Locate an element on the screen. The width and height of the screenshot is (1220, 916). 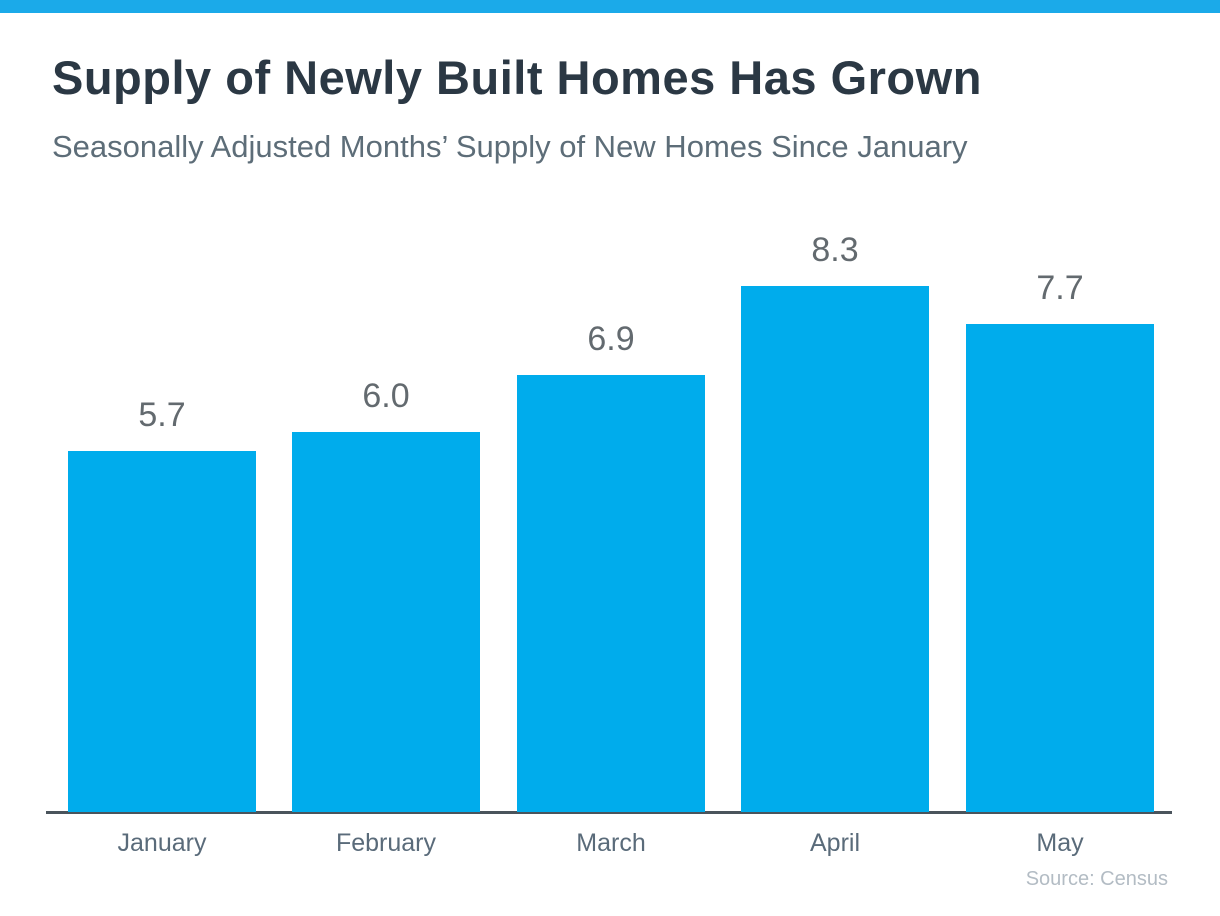
value-label: 5.7 is located at coordinates (162, 415).